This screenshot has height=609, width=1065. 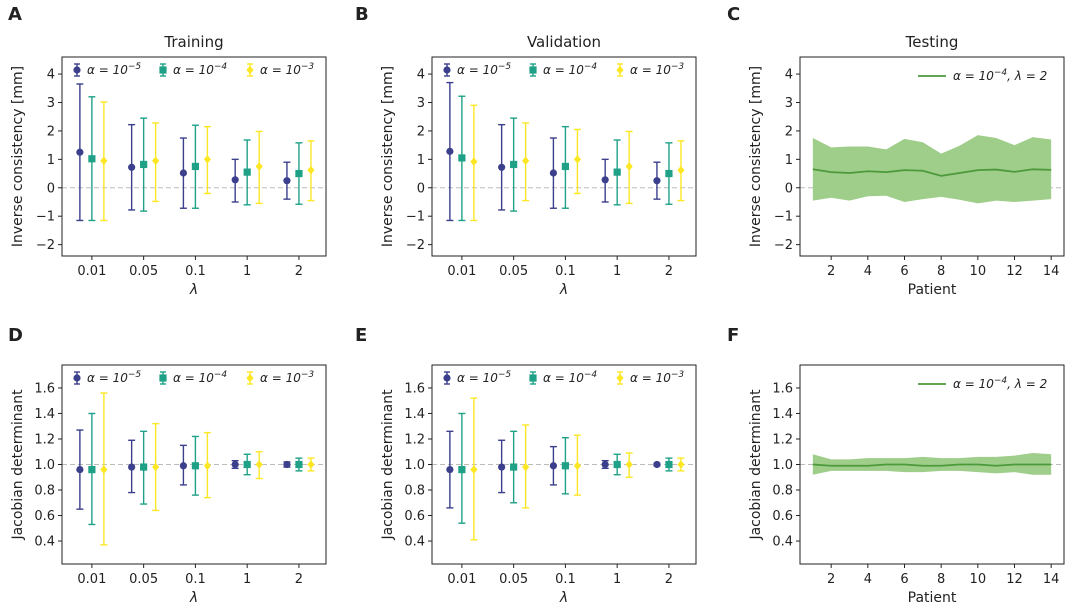 I want to click on panel-label: F, so click(x=733, y=335).